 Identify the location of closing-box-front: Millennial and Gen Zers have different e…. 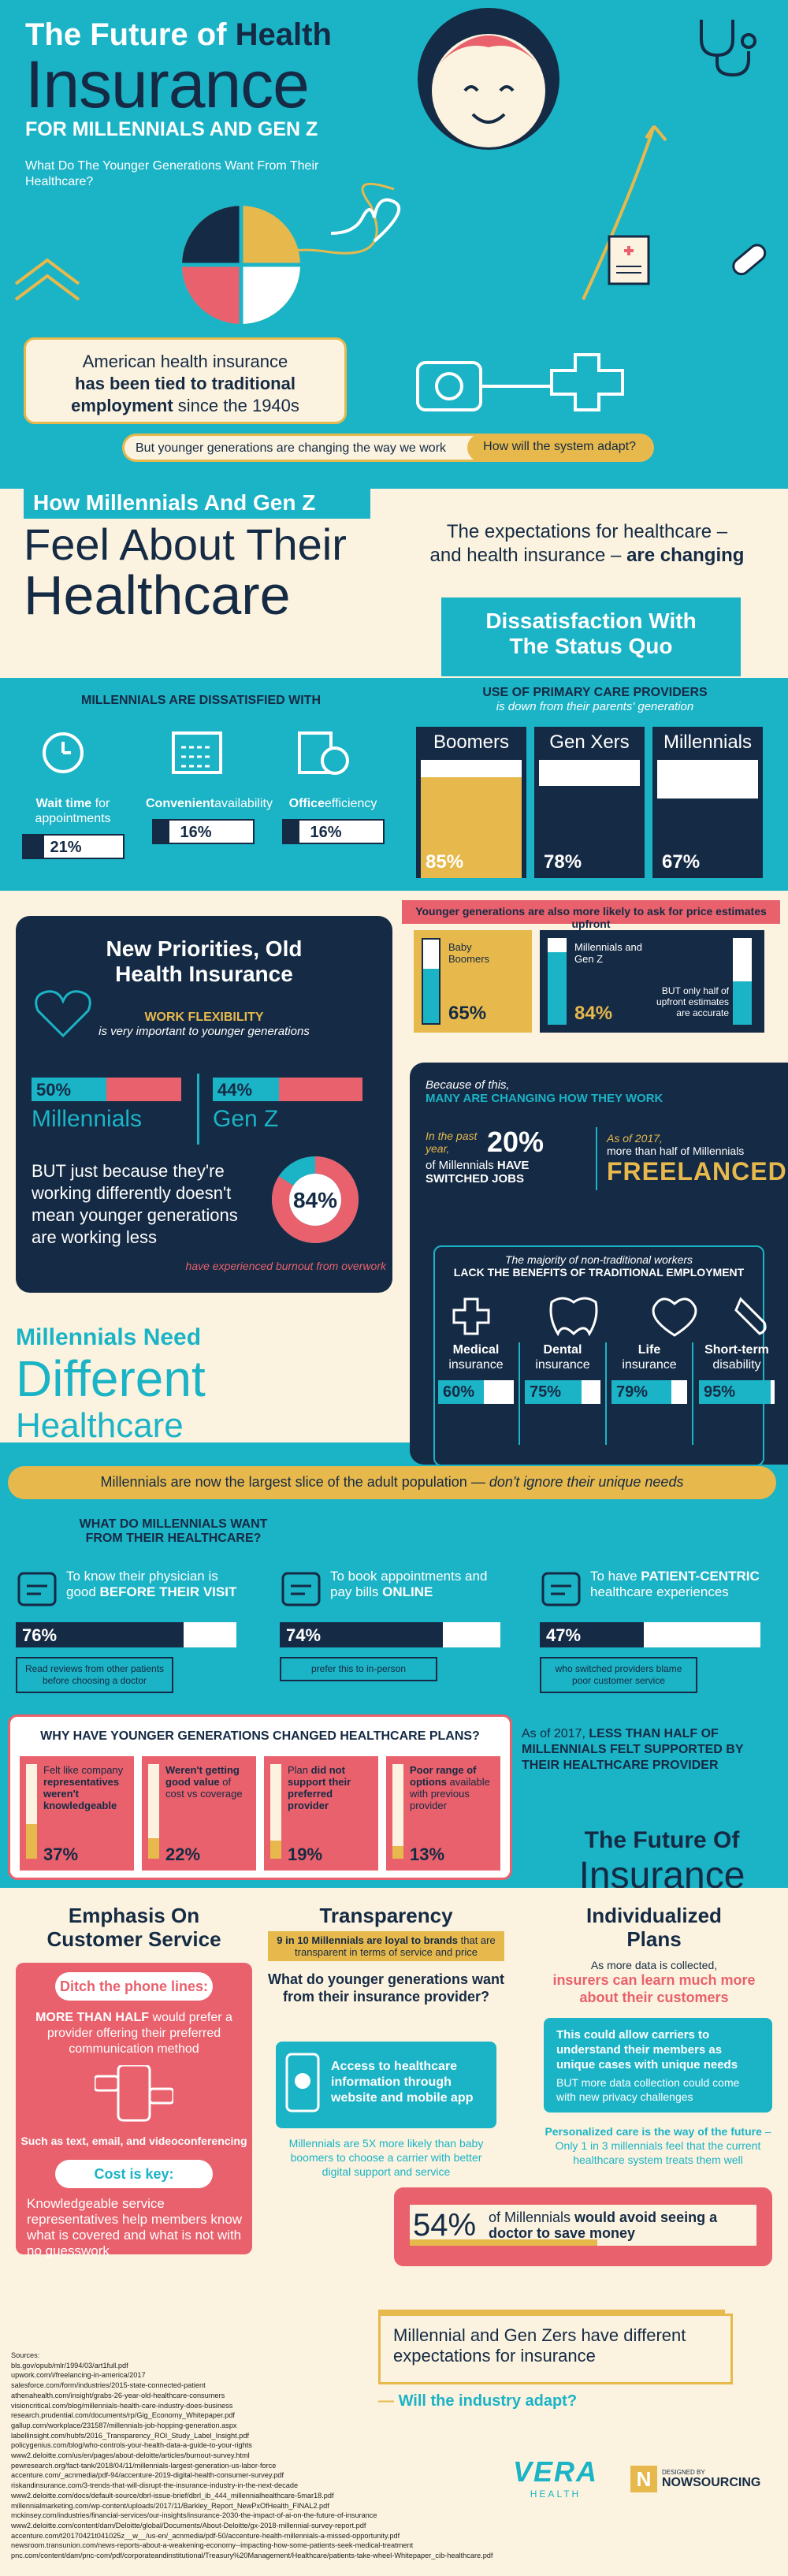
(556, 2349).